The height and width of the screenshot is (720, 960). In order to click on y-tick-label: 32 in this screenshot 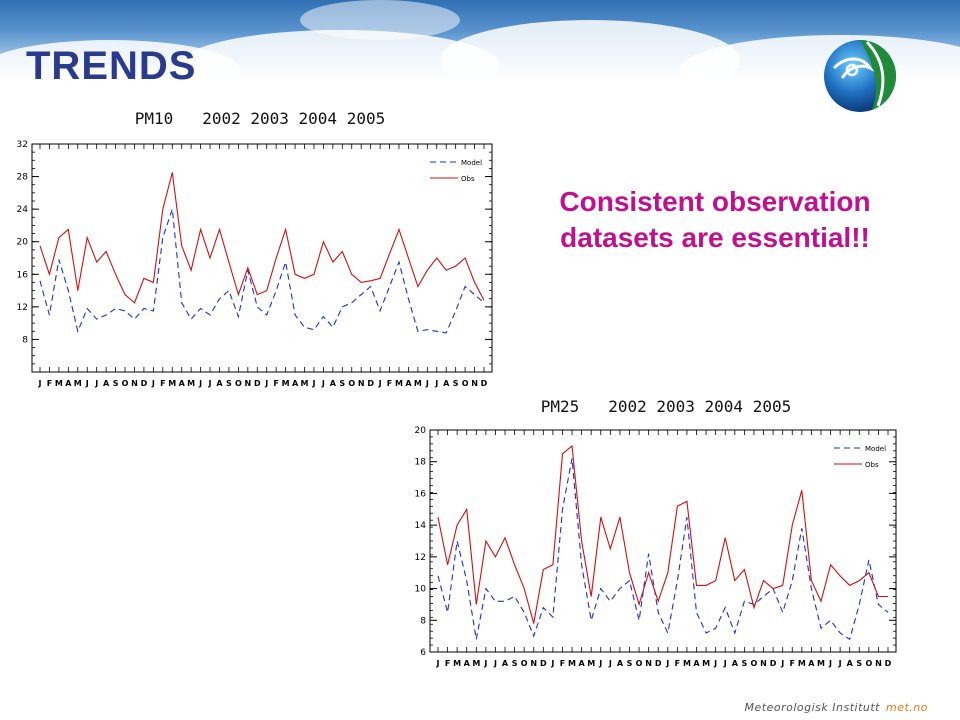, I will do `click(22, 145)`.